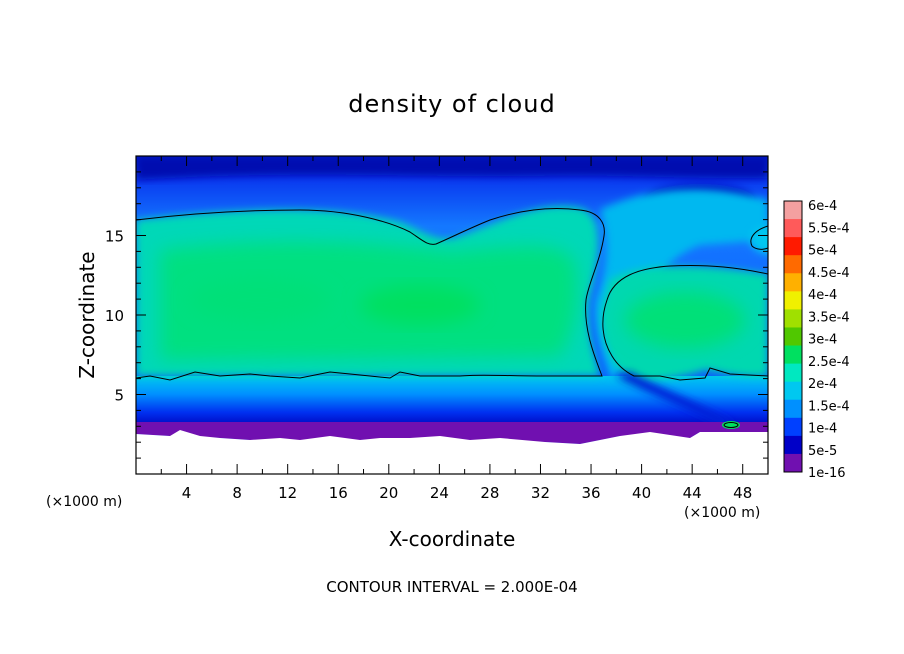  Describe the element at coordinates (822, 340) in the screenshot. I see `colorbar-label: 3e-4` at that location.